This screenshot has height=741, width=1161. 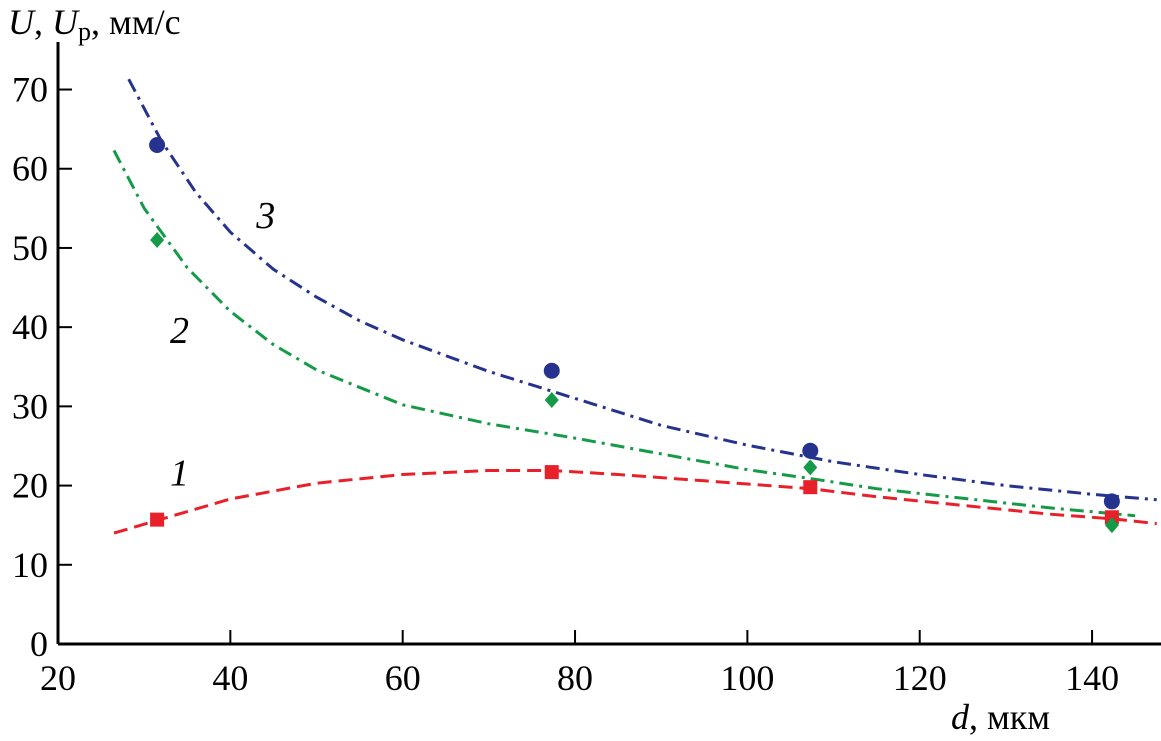 I want to click on x-tick-label: 100, so click(x=747, y=678).